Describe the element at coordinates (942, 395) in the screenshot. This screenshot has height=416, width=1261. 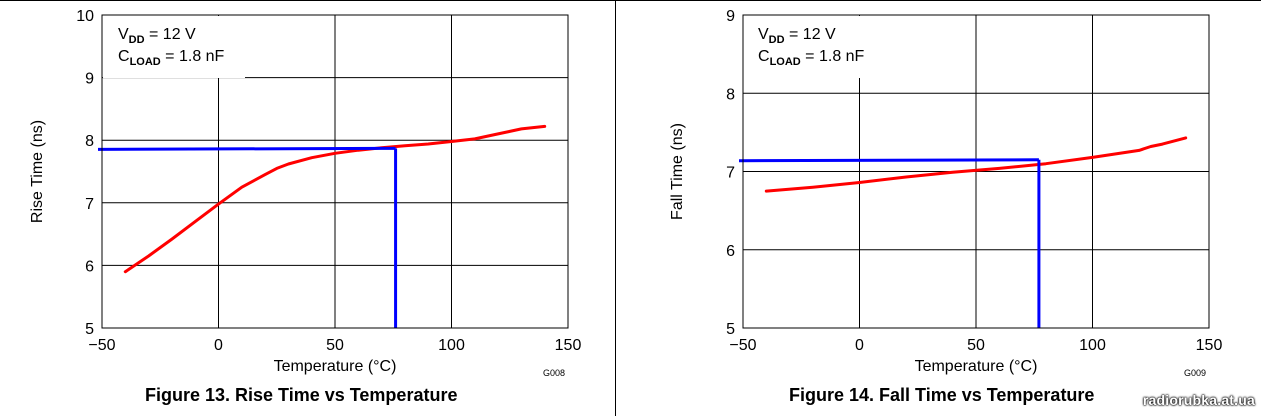
I see `figure-14-caption: Figure 14. Fall Time vs Temperature` at that location.